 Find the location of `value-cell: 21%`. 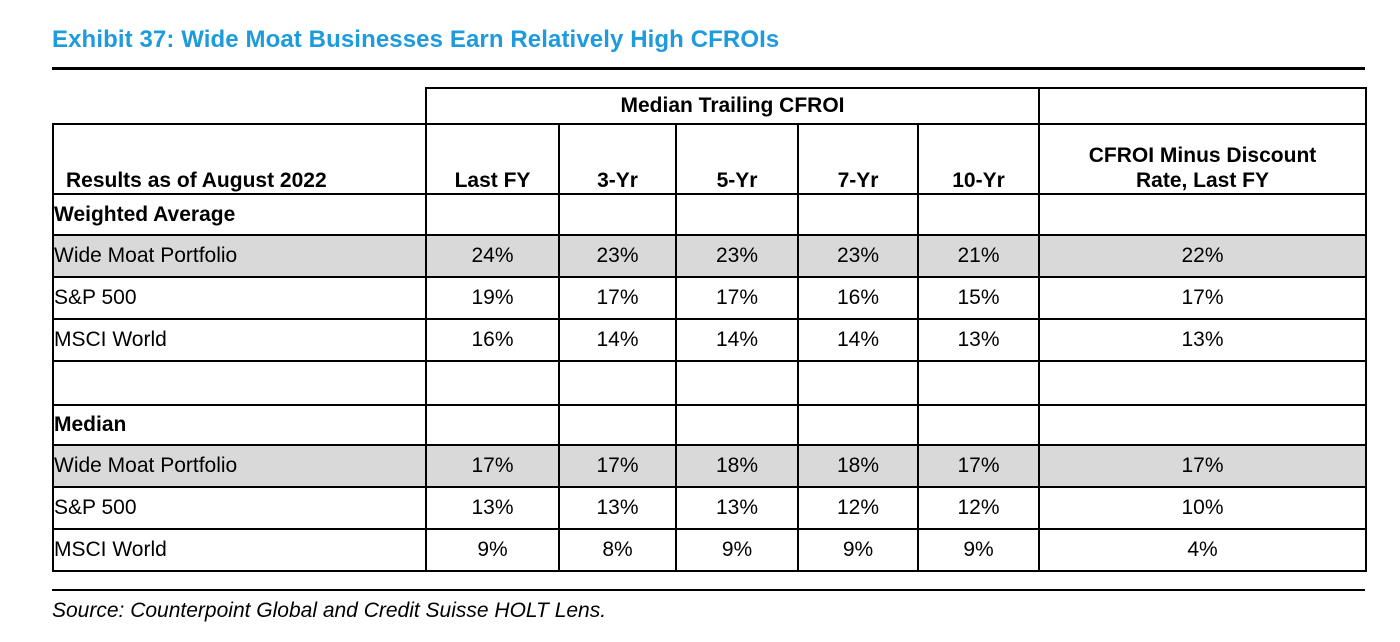

value-cell: 21% is located at coordinates (978, 256).